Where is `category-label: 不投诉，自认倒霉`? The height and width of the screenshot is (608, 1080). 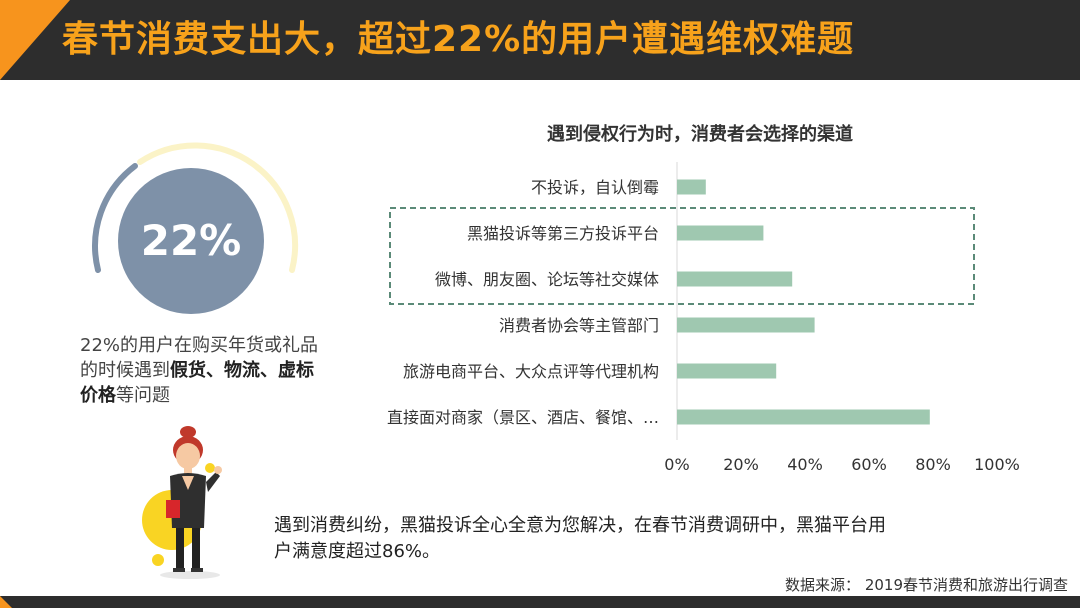
category-label: 不投诉，自认倒霉 is located at coordinates (595, 187).